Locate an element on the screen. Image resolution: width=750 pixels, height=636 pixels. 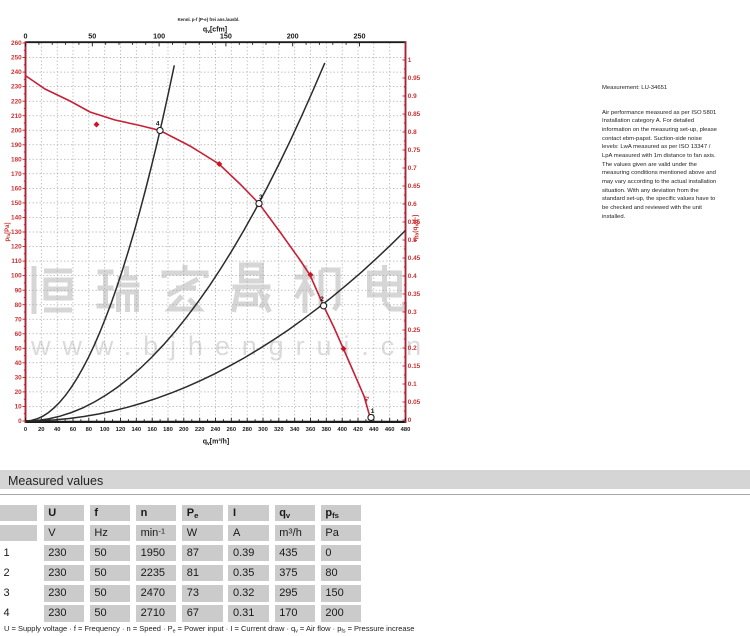
svg-text: 0.55 is located at coordinates (414, 222).